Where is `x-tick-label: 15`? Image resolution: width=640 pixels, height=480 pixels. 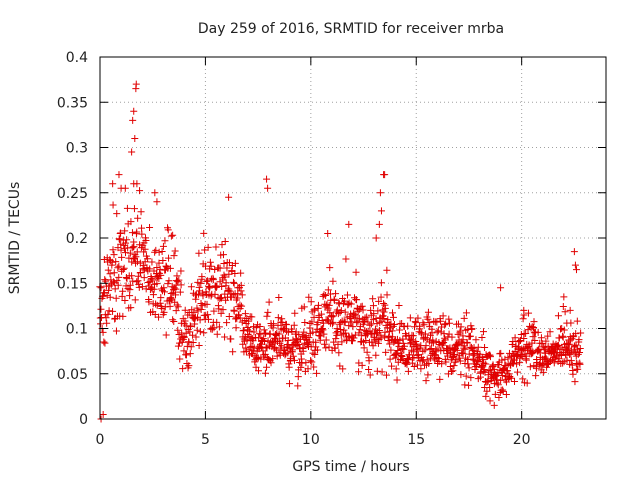 x-tick-label: 15 is located at coordinates (416, 440).